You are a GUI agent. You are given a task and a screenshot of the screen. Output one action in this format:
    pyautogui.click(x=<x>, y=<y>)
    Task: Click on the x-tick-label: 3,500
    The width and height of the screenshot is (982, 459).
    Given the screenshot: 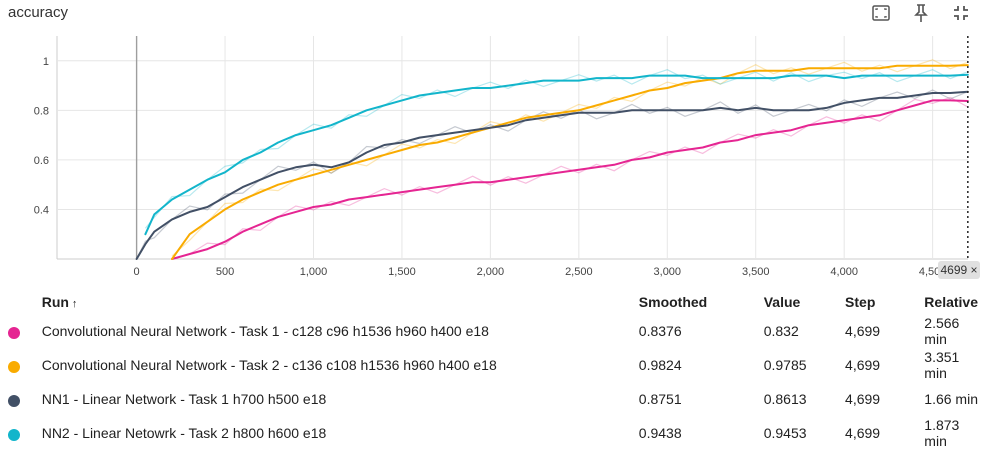 What is the action you would take?
    pyautogui.click(x=756, y=272)
    